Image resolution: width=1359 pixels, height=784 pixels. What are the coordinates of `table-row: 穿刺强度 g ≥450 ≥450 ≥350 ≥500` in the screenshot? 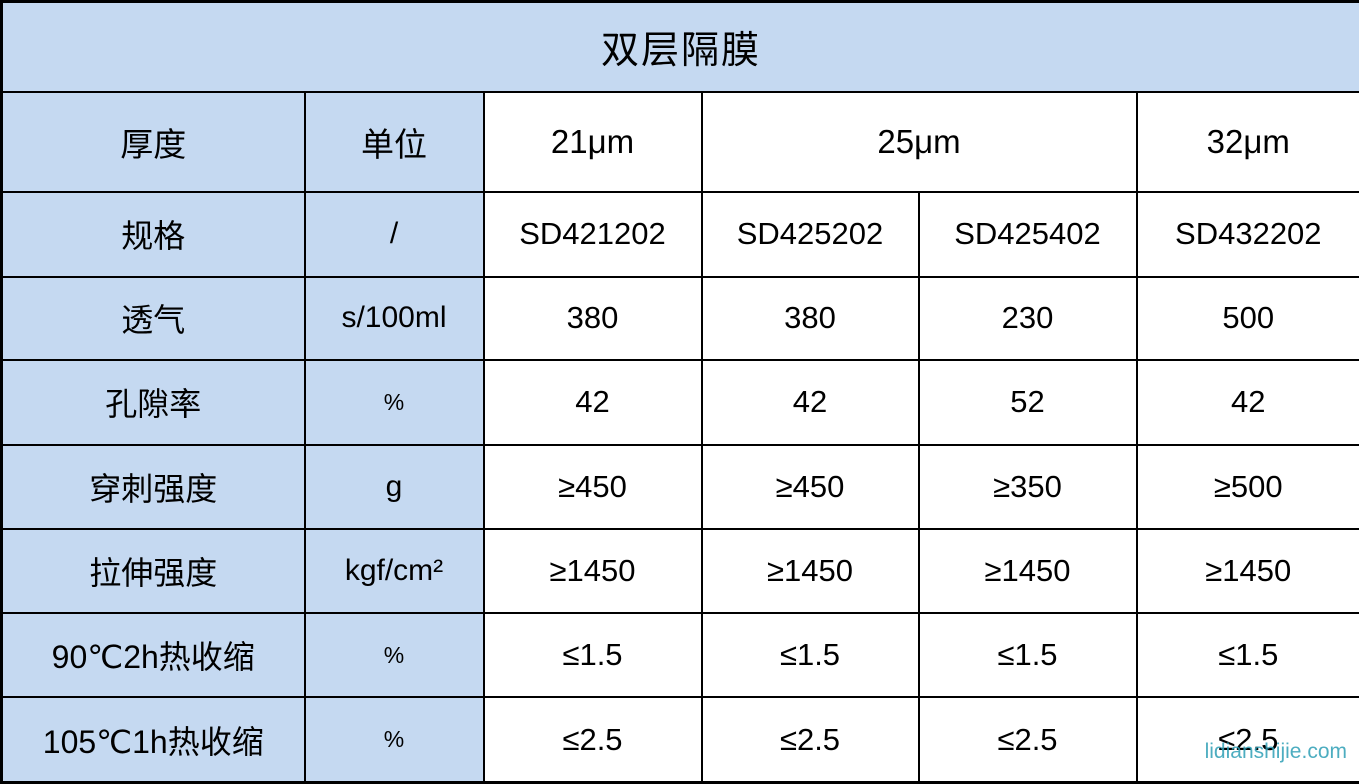 It's located at (679, 487).